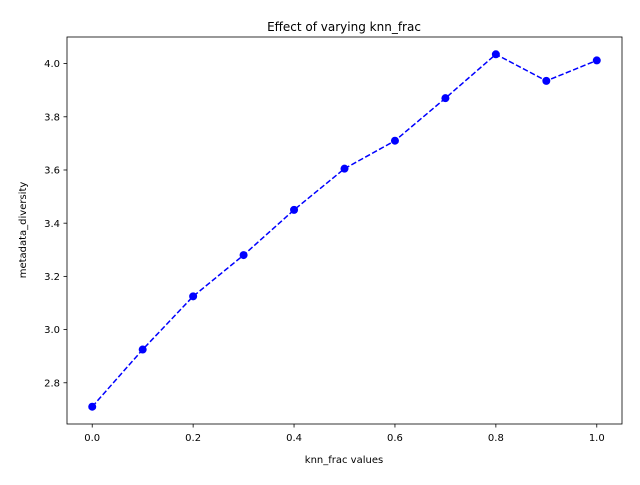  What do you see at coordinates (52, 64) in the screenshot?
I see `y-tick-label-6: 4.0` at bounding box center [52, 64].